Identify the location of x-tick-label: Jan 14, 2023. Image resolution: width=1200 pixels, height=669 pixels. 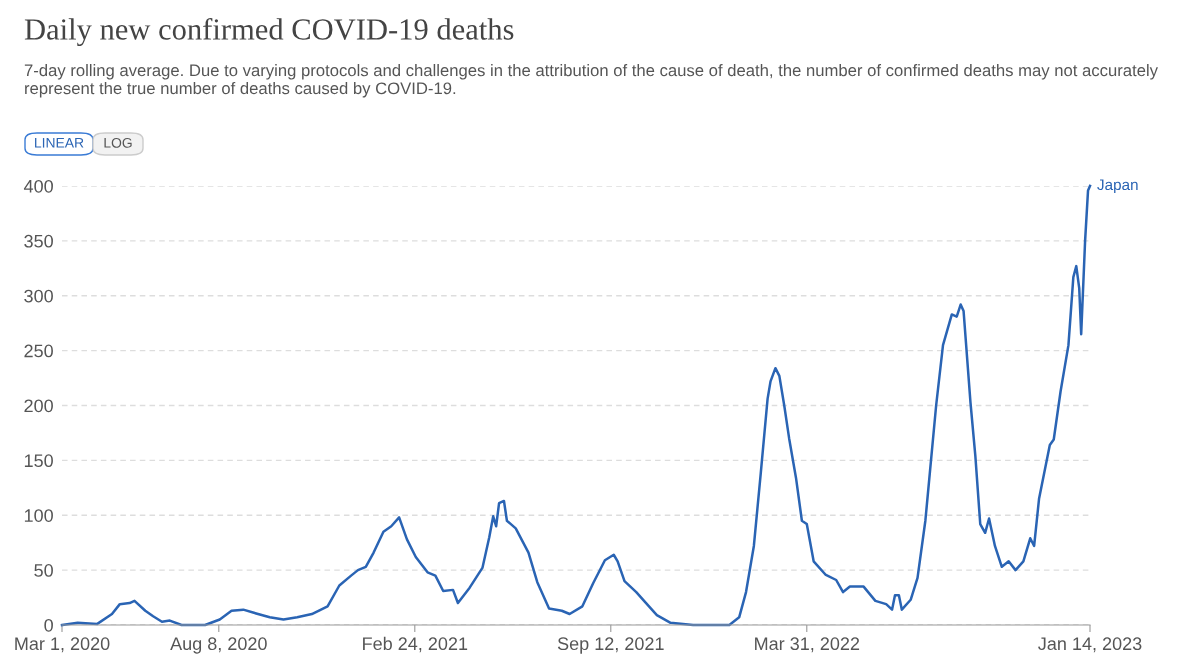
(1090, 645).